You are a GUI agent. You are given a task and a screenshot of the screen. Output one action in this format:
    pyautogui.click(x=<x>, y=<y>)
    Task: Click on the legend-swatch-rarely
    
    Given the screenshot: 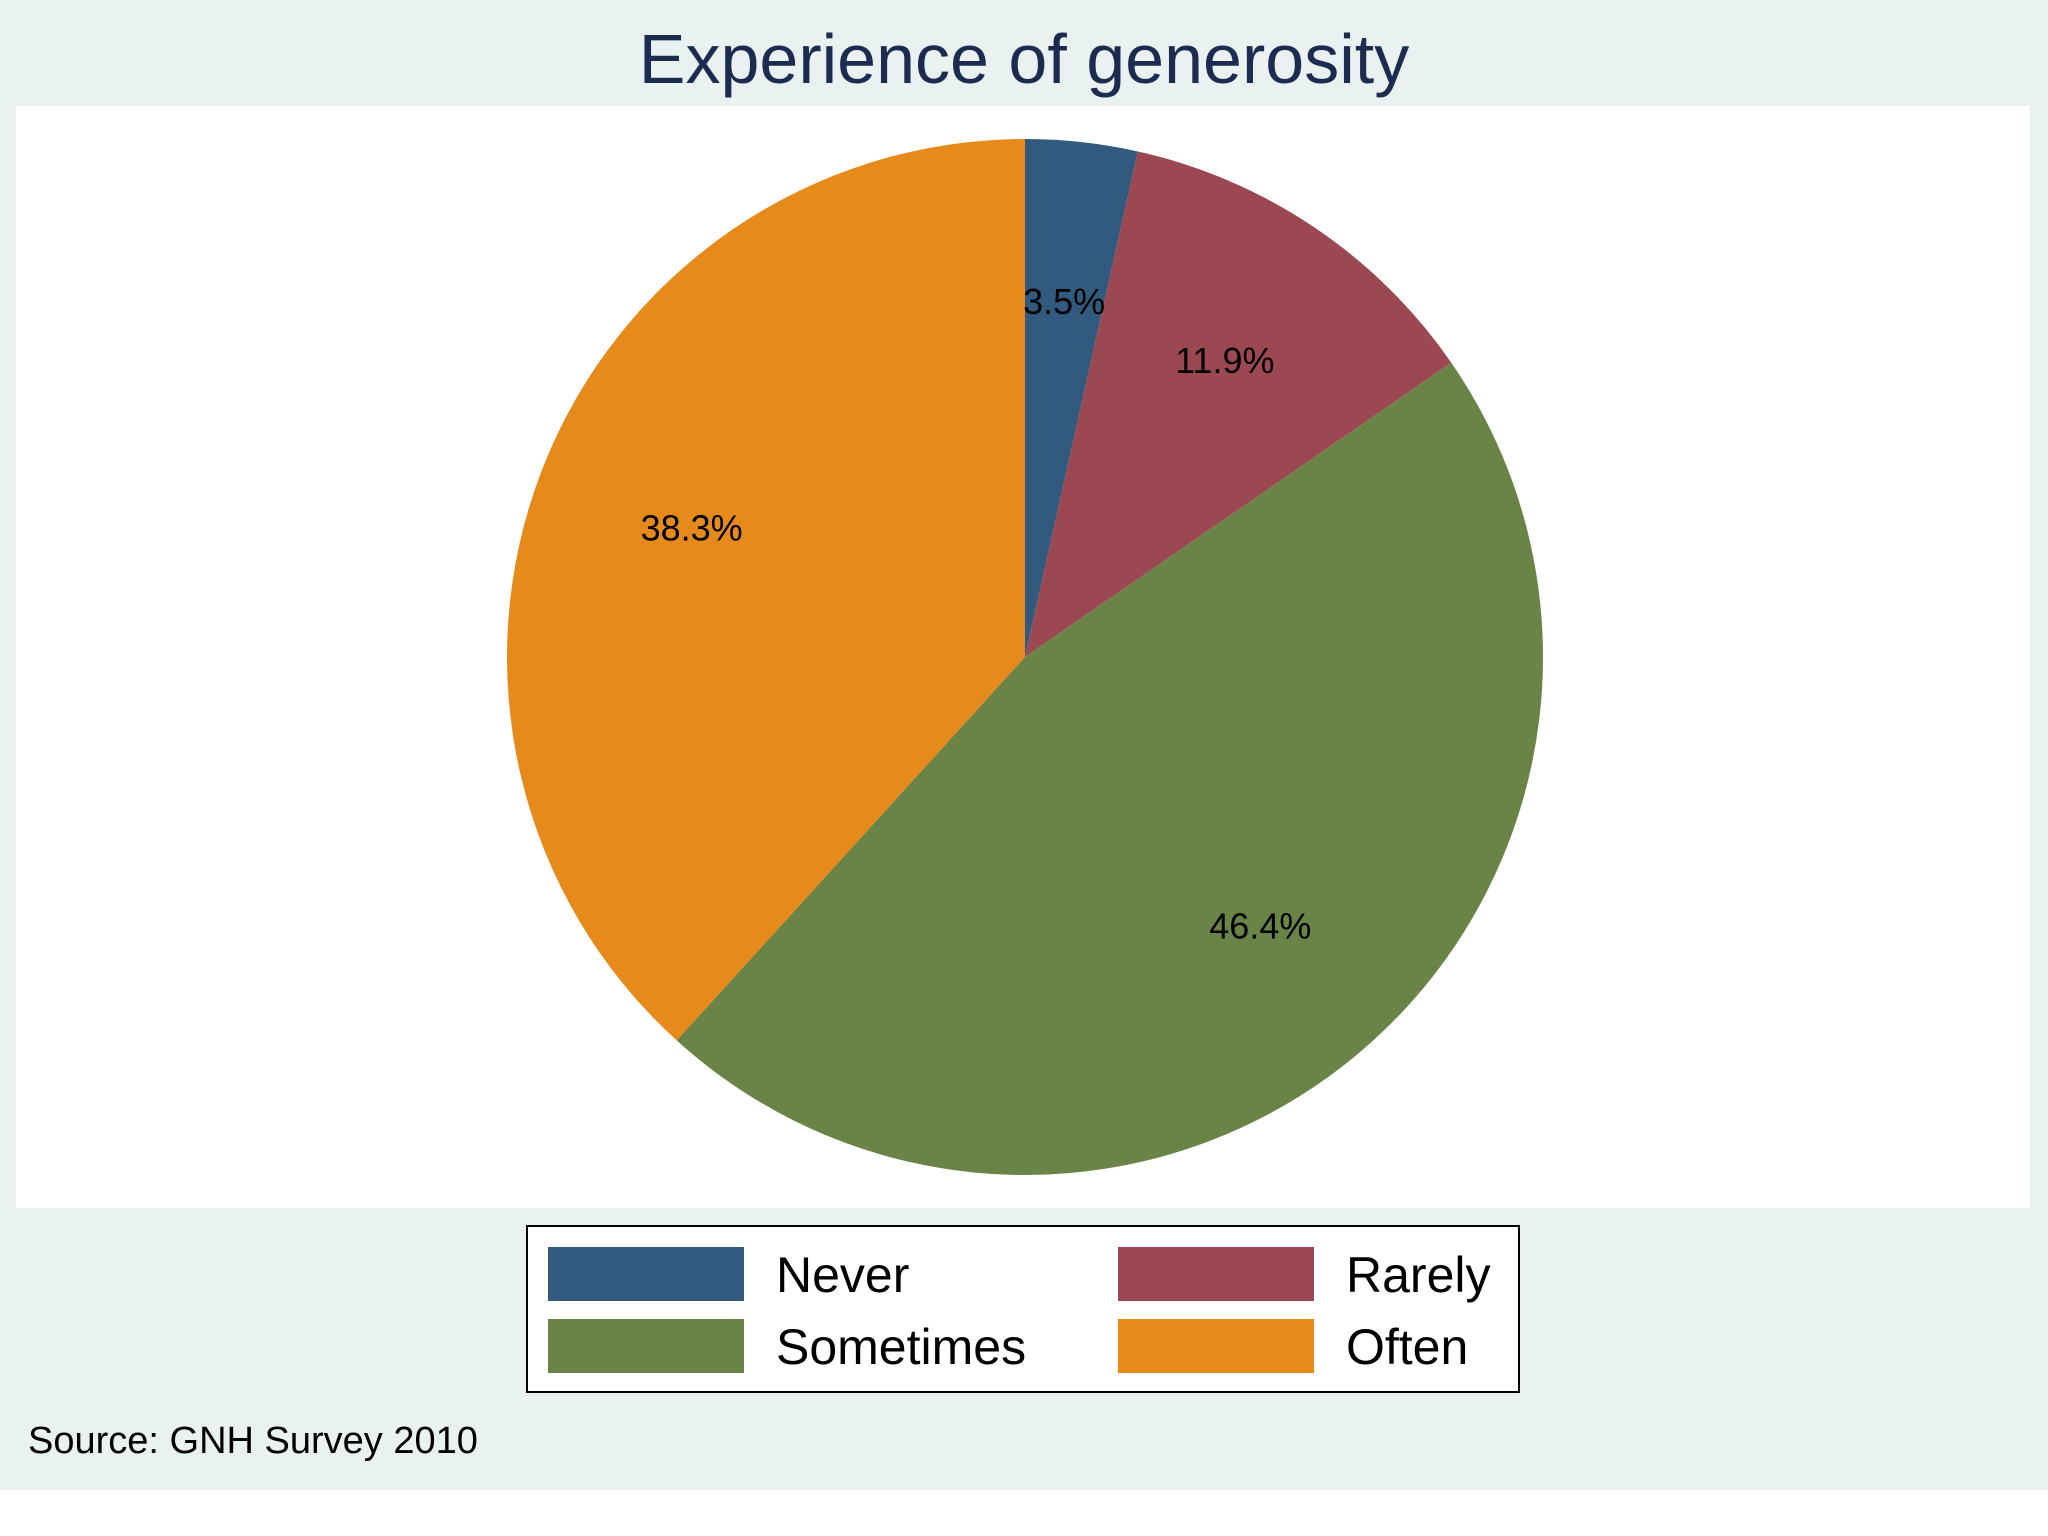 What is the action you would take?
    pyautogui.click(x=1216, y=1274)
    